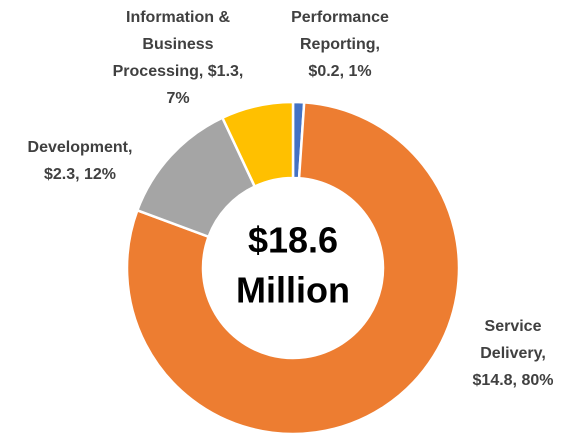 Image resolution: width=569 pixels, height=436 pixels. What do you see at coordinates (80, 147) in the screenshot?
I see `data-label: Development,` at bounding box center [80, 147].